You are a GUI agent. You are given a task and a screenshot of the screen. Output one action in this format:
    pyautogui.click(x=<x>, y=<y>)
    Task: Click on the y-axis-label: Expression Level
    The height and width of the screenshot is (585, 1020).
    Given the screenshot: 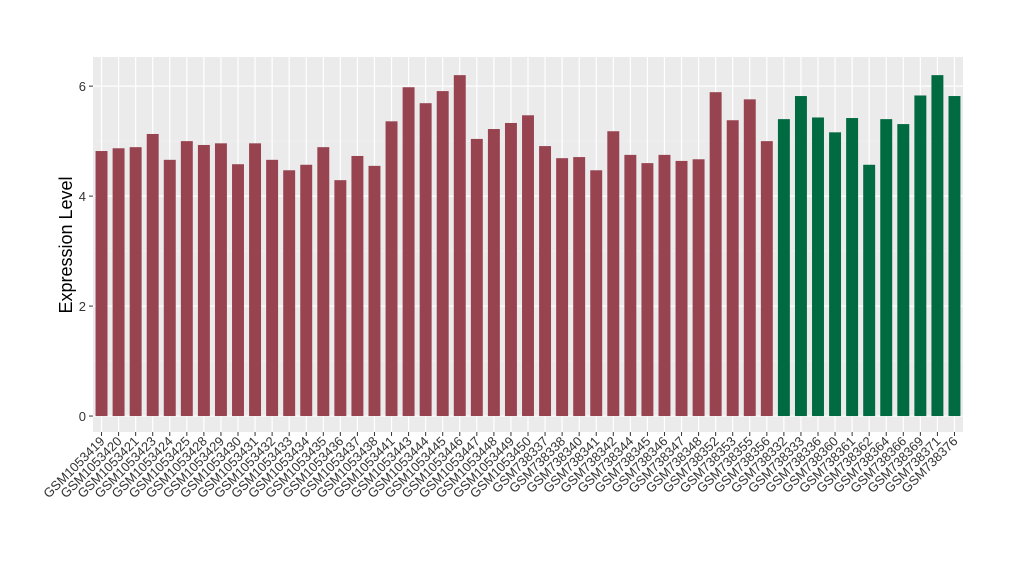 What is the action you would take?
    pyautogui.click(x=66, y=244)
    